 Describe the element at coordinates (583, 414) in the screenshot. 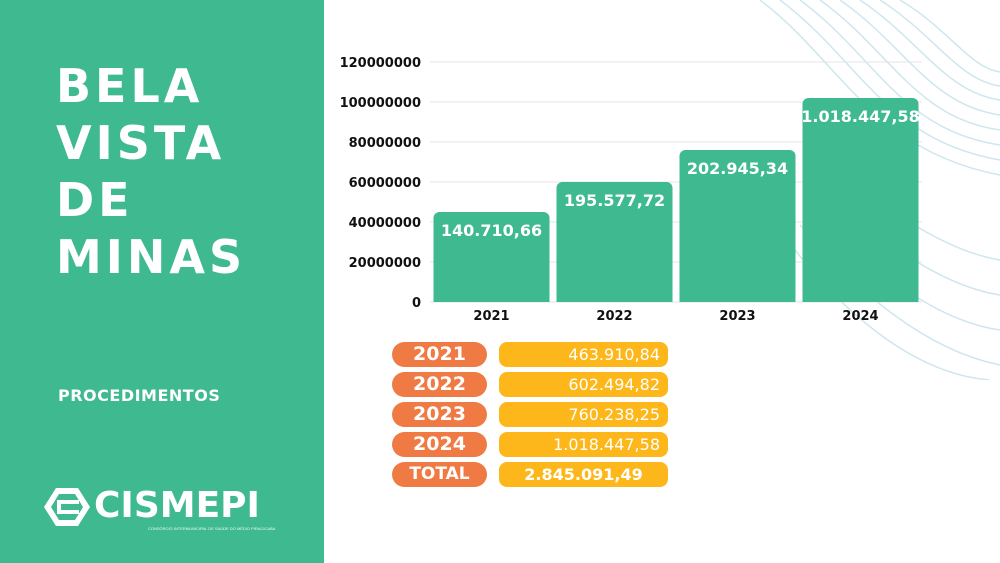

I see `value-pill: 760.238,25` at that location.